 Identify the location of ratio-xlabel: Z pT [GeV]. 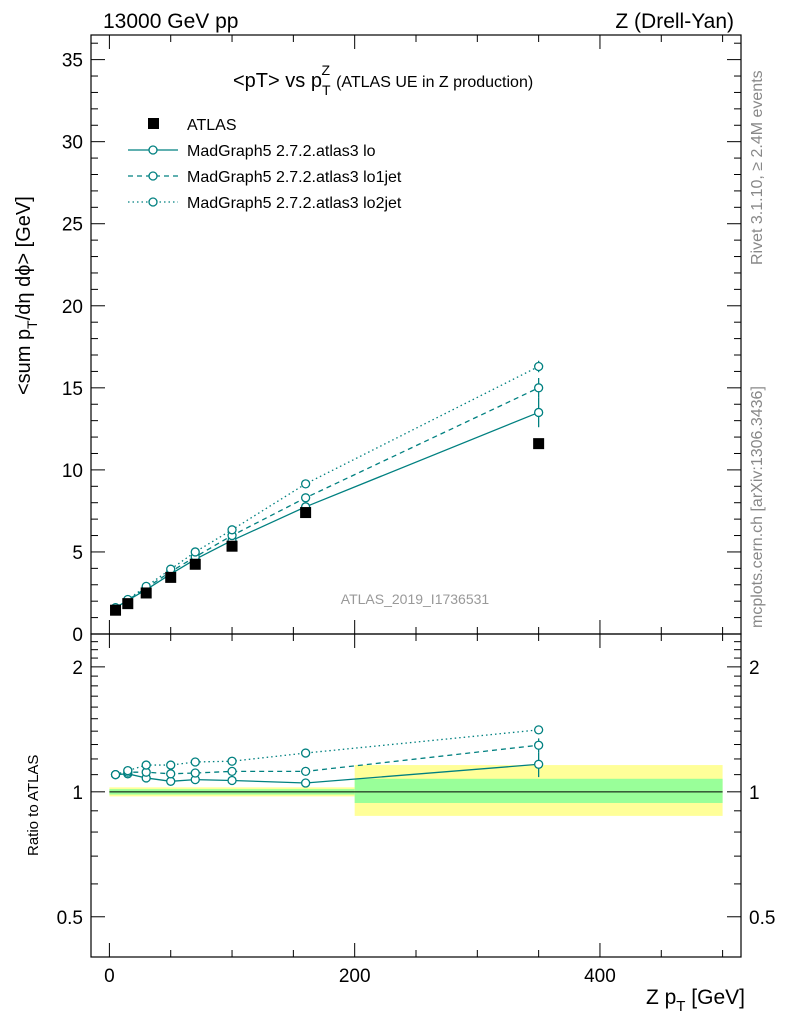
(695, 1000).